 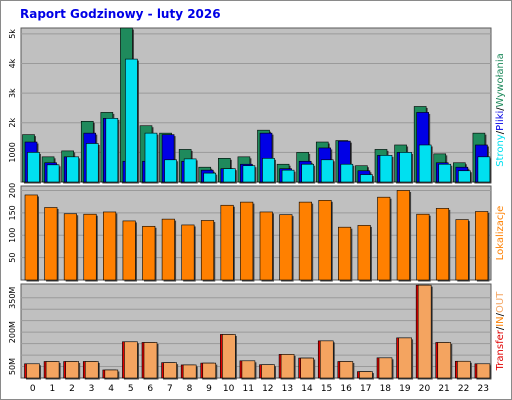 What do you see at coordinates (12, 190) in the screenshot?
I see `y-tick-label: 200` at bounding box center [12, 190].